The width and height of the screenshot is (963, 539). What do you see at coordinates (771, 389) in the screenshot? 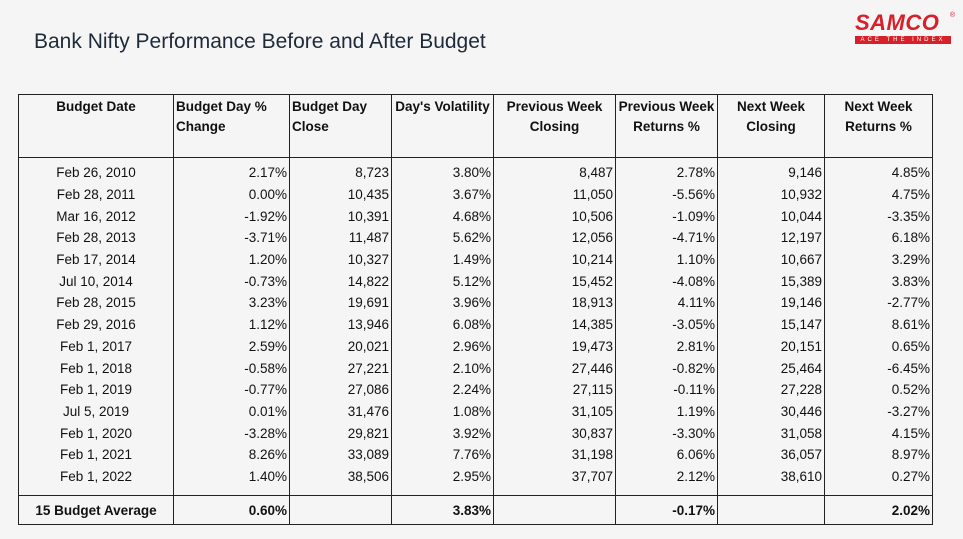
I see `cell-next-week-closing: 27,228` at bounding box center [771, 389].